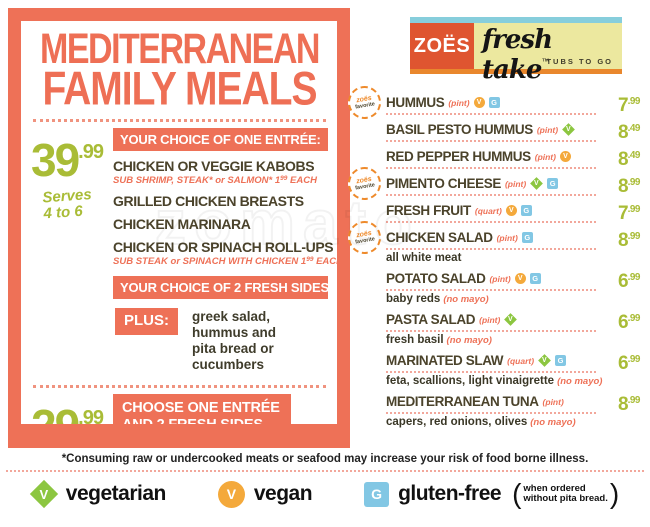 This screenshot has height=527, width=650. I want to click on item-description: baby reds (no mayo), so click(437, 299).